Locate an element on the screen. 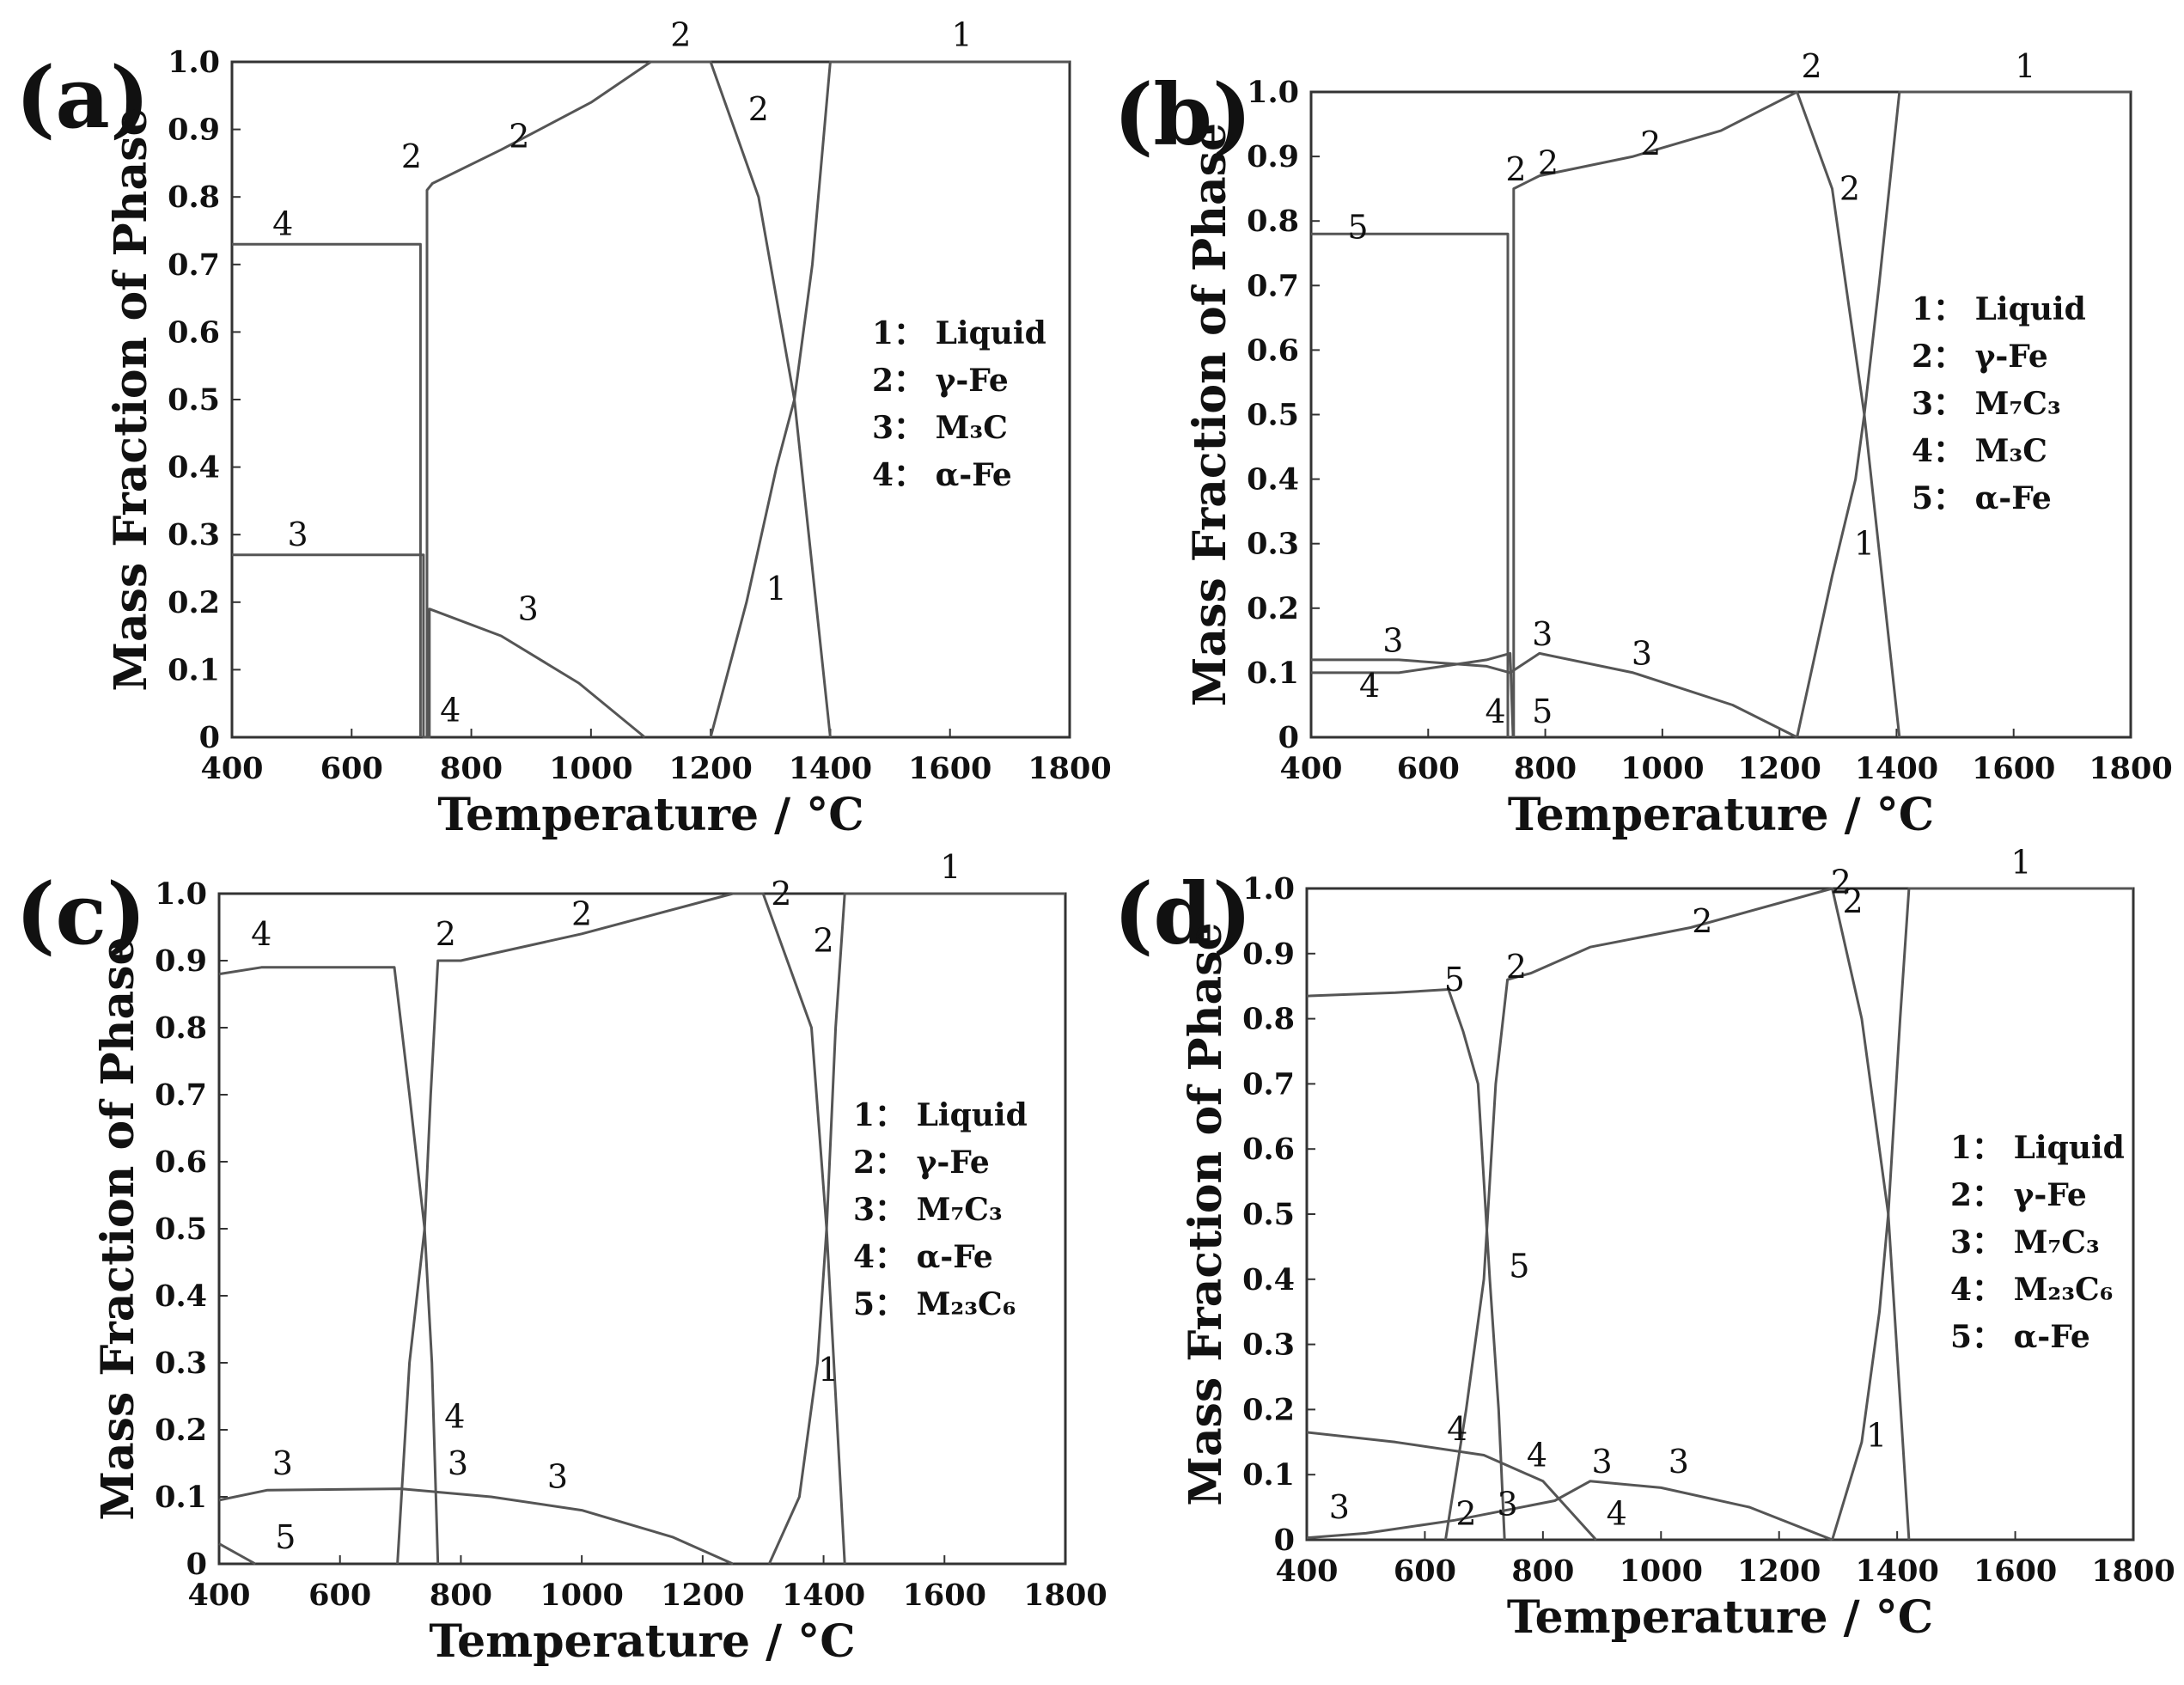 The width and height of the screenshot is (2184, 1685). legend-entry: 5： M₂₃C₆ is located at coordinates (934, 1304).